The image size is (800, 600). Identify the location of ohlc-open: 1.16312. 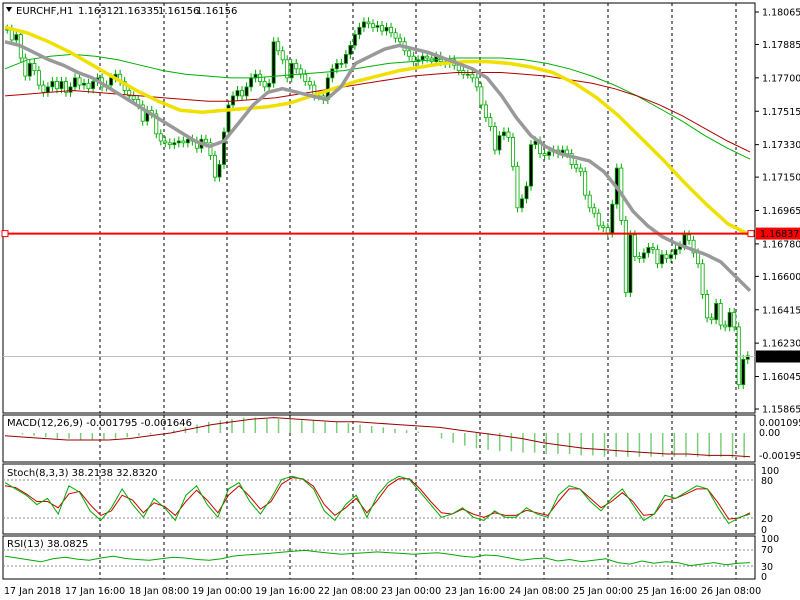
(98, 11).